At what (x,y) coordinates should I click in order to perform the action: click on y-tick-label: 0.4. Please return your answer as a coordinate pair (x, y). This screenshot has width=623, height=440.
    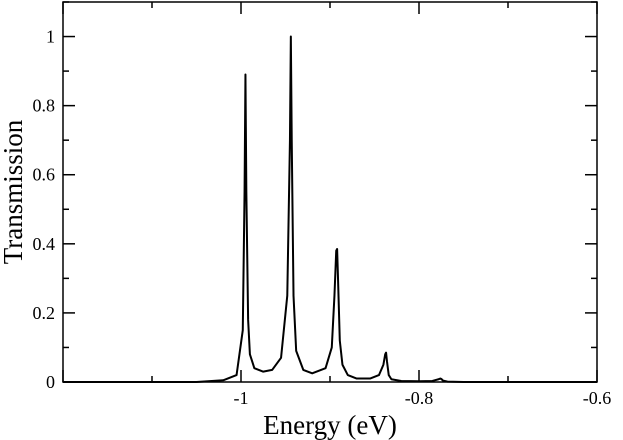
    Looking at the image, I should click on (44, 244).